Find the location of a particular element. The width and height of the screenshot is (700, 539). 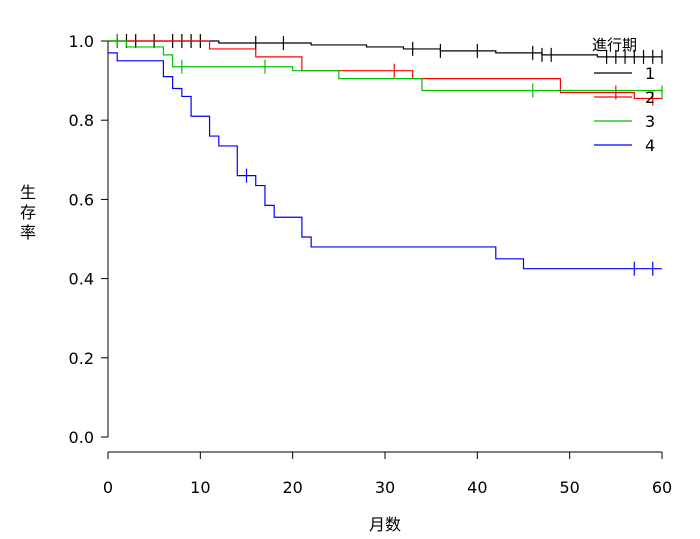

legend-label-4: 4 is located at coordinates (650, 145).